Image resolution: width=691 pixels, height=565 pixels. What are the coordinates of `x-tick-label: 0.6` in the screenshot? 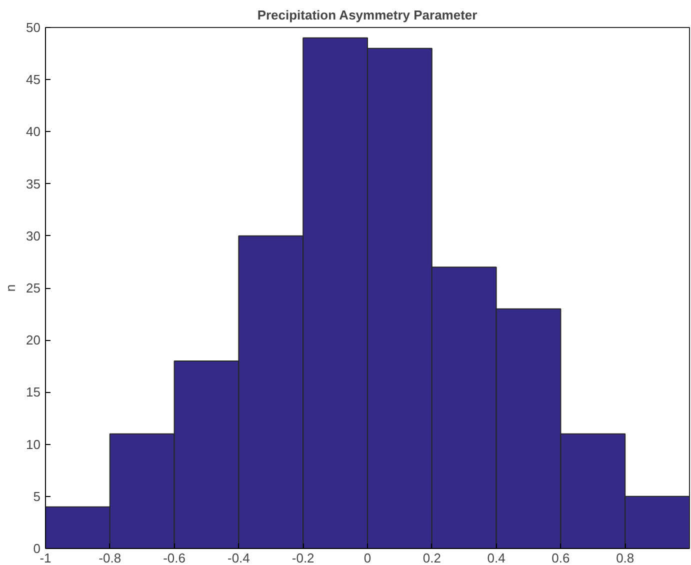 It's located at (561, 557).